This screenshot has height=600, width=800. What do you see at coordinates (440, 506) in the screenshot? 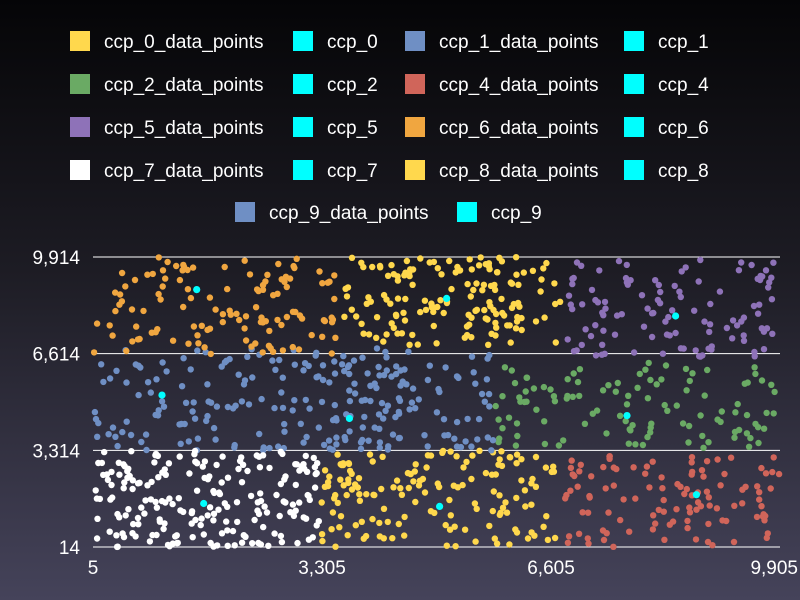
I see `centroid-point` at bounding box center [440, 506].